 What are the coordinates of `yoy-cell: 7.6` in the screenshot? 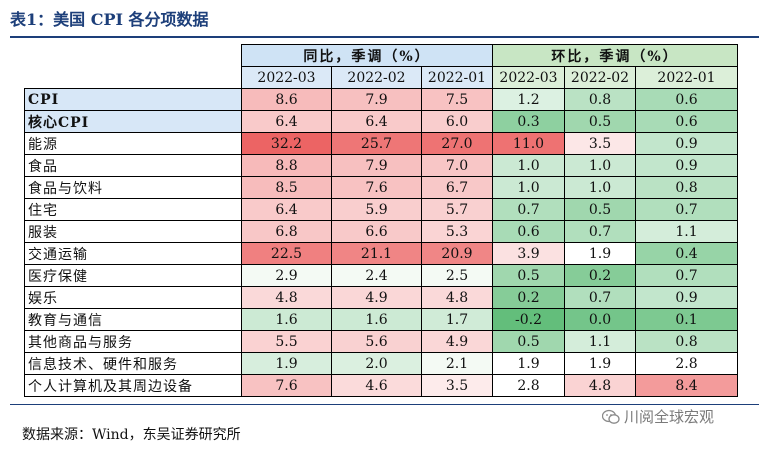 It's located at (376, 187).